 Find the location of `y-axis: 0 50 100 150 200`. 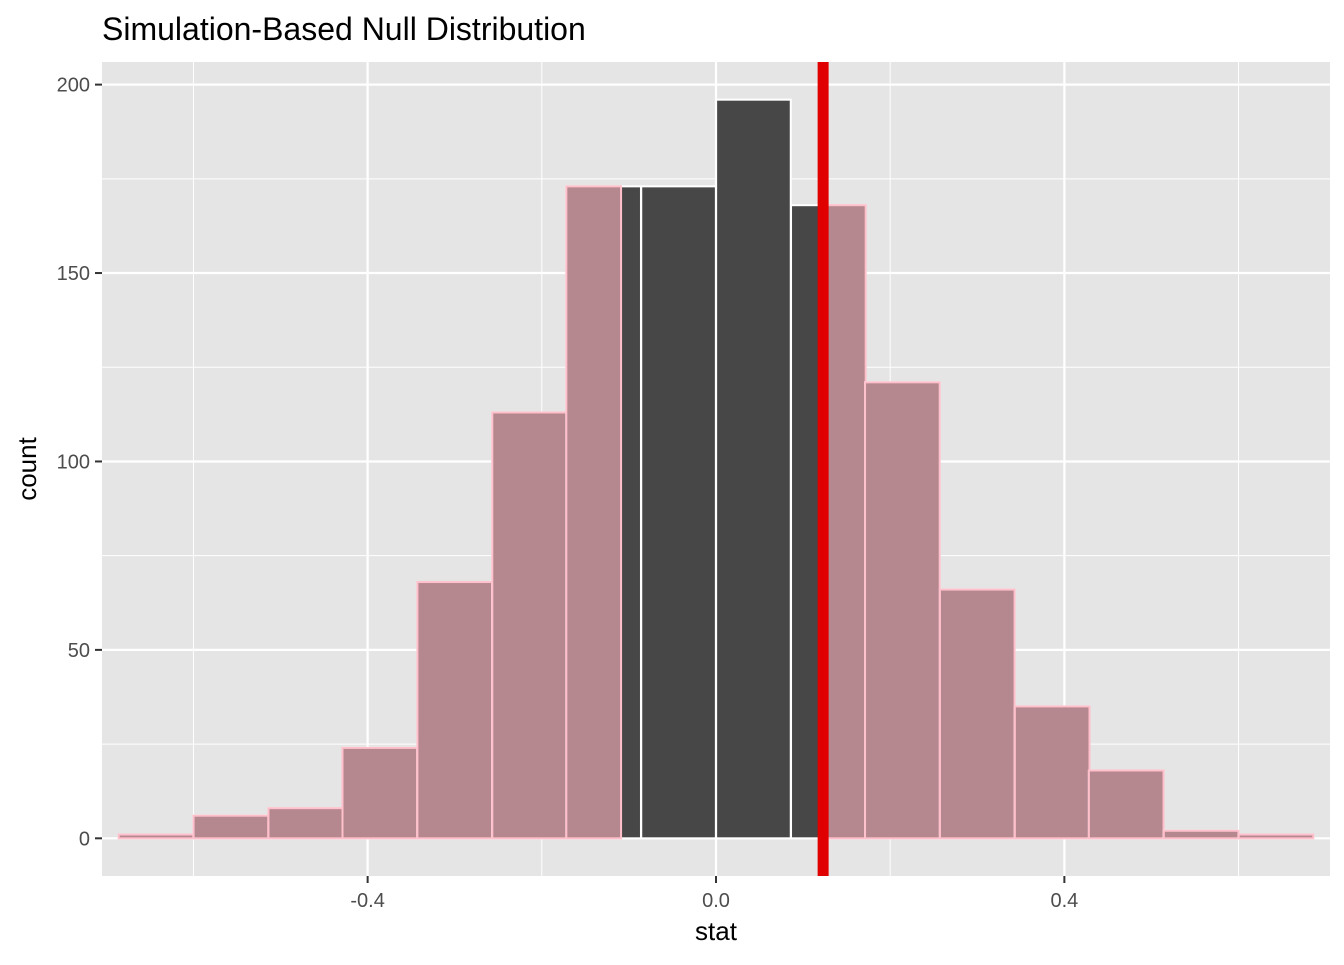

y-axis: 0 50 100 150 200 is located at coordinates (79, 462).